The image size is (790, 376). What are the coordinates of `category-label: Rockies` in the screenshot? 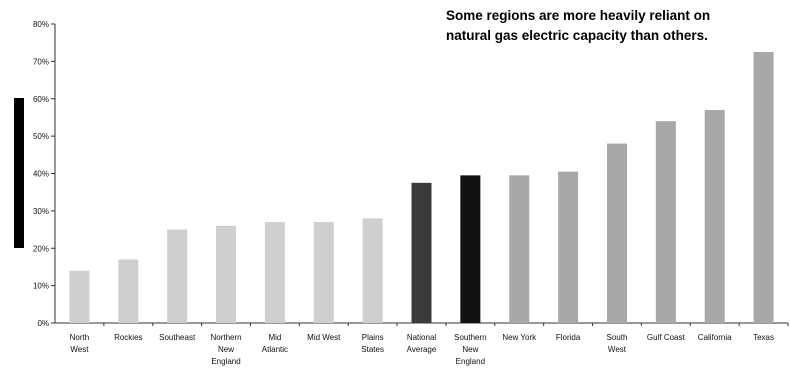 It's located at (128, 337).